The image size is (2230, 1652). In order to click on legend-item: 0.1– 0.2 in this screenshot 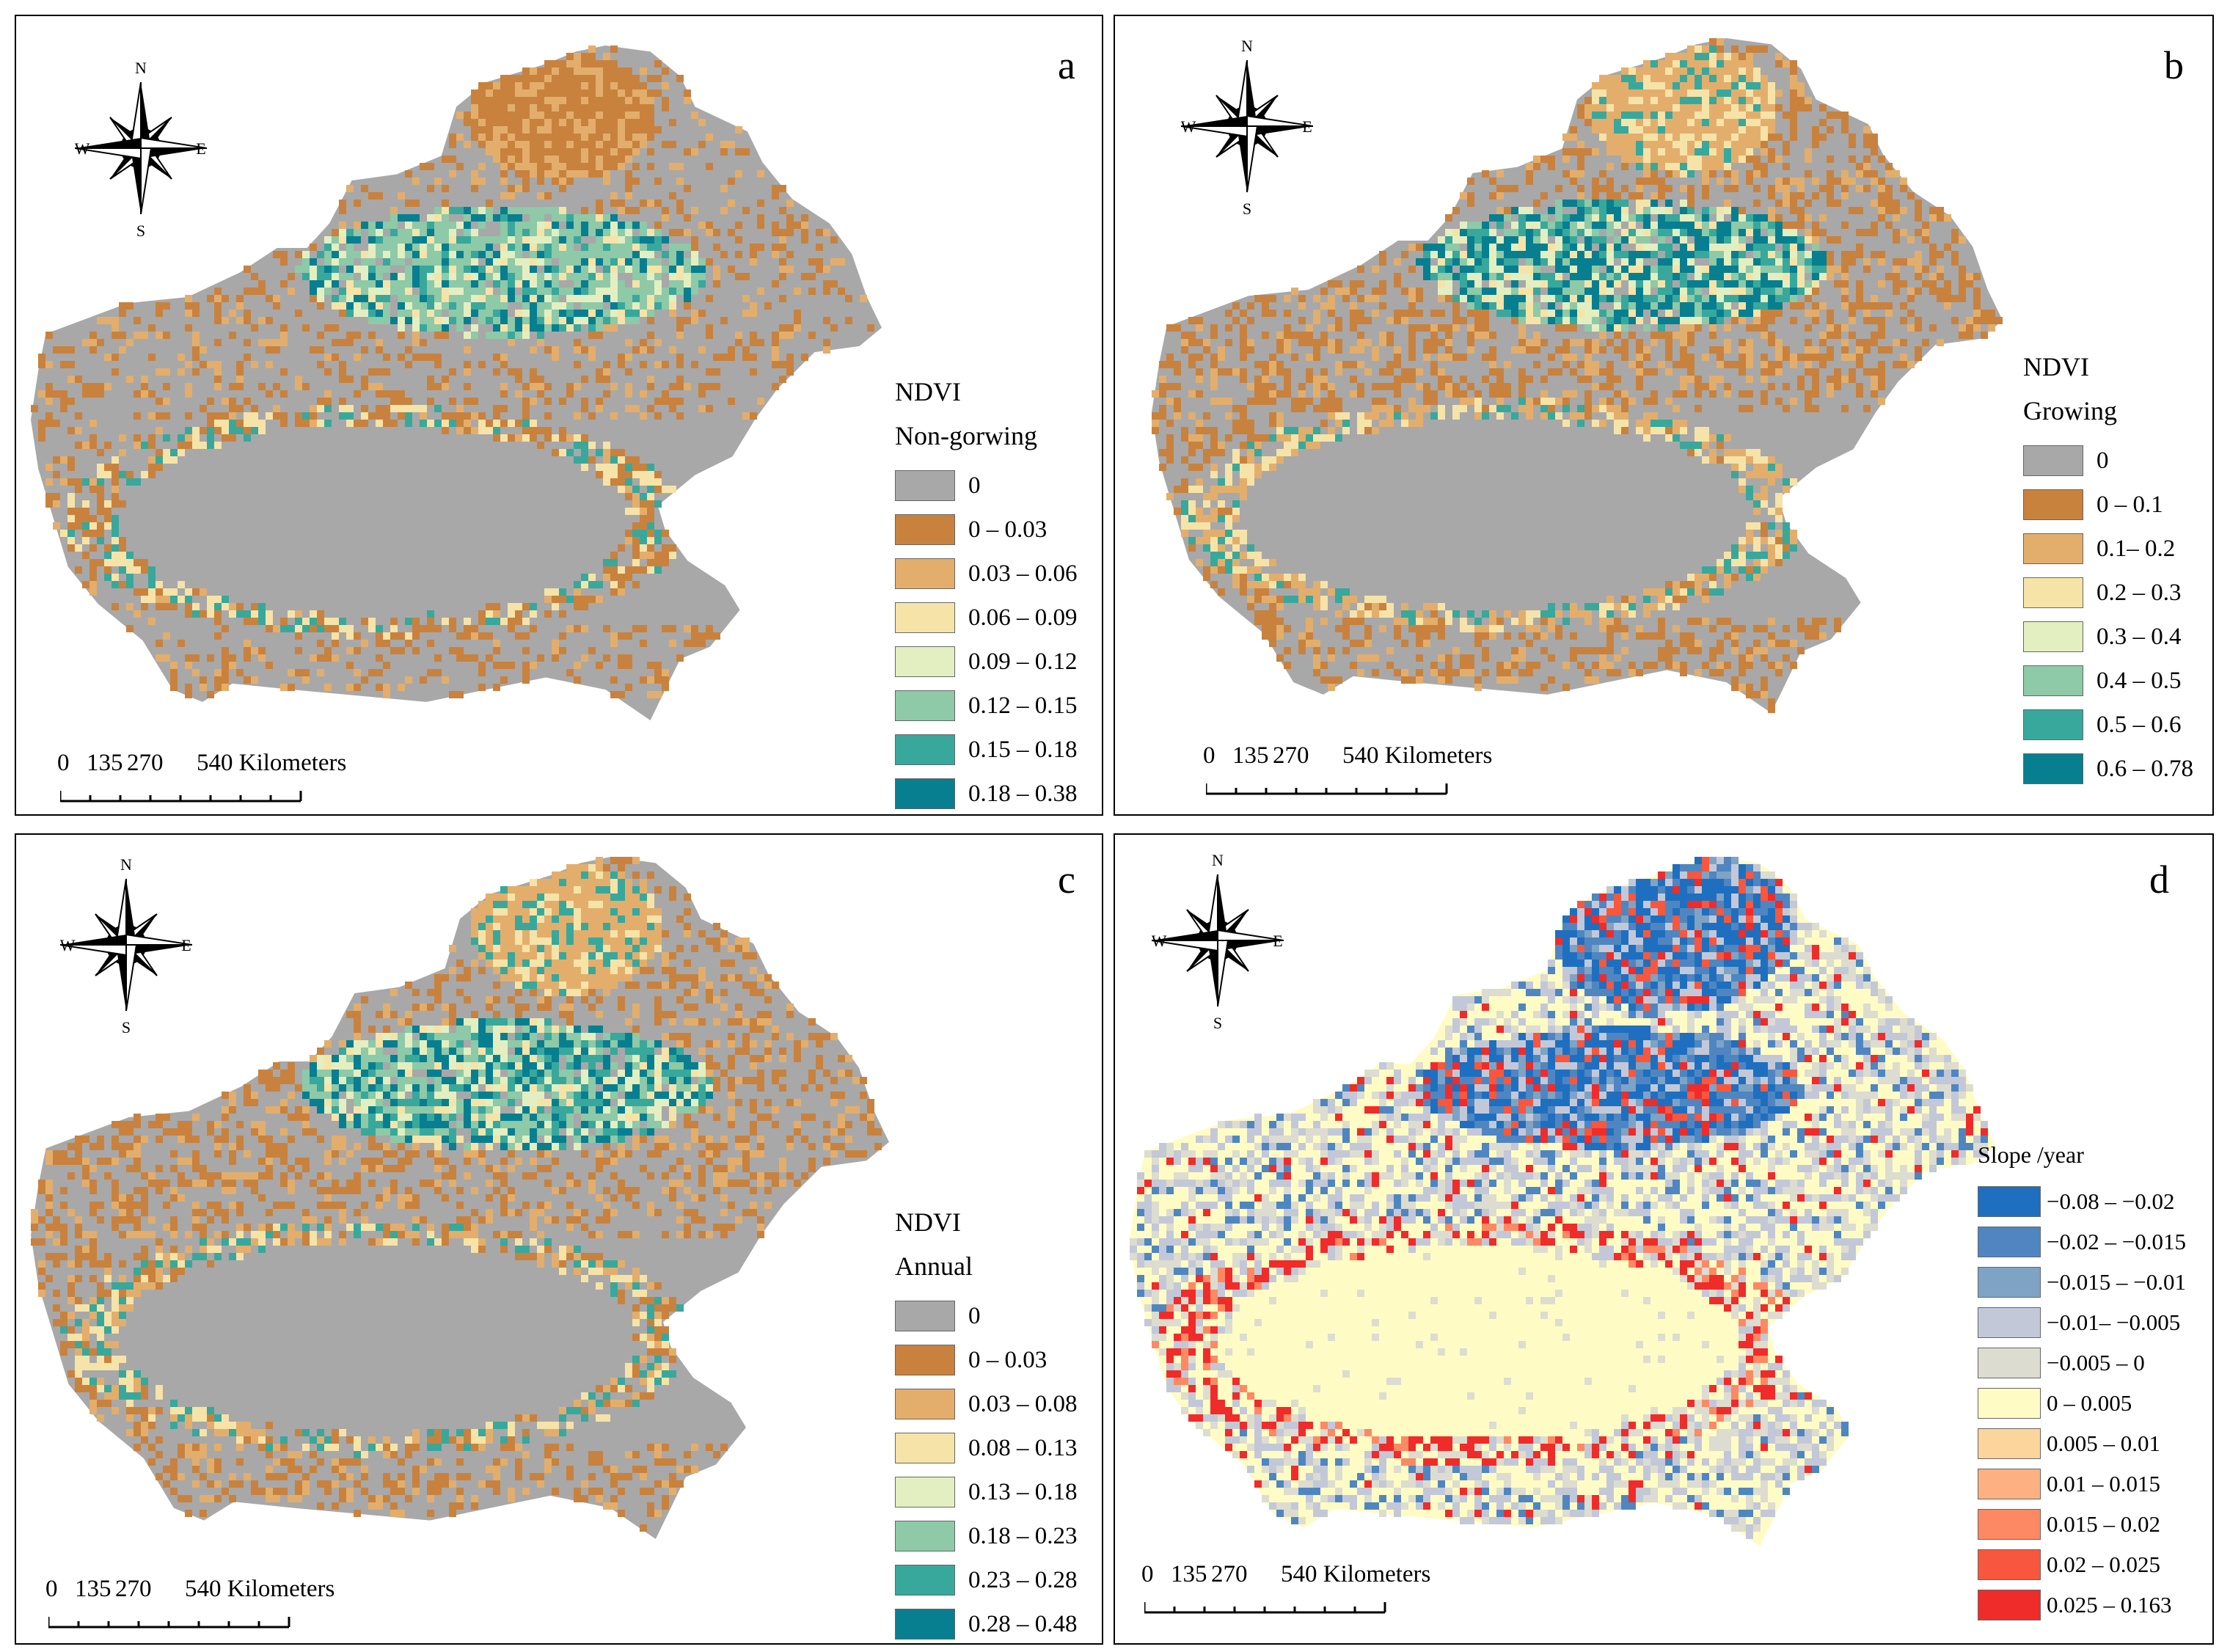, I will do `click(2108, 549)`.